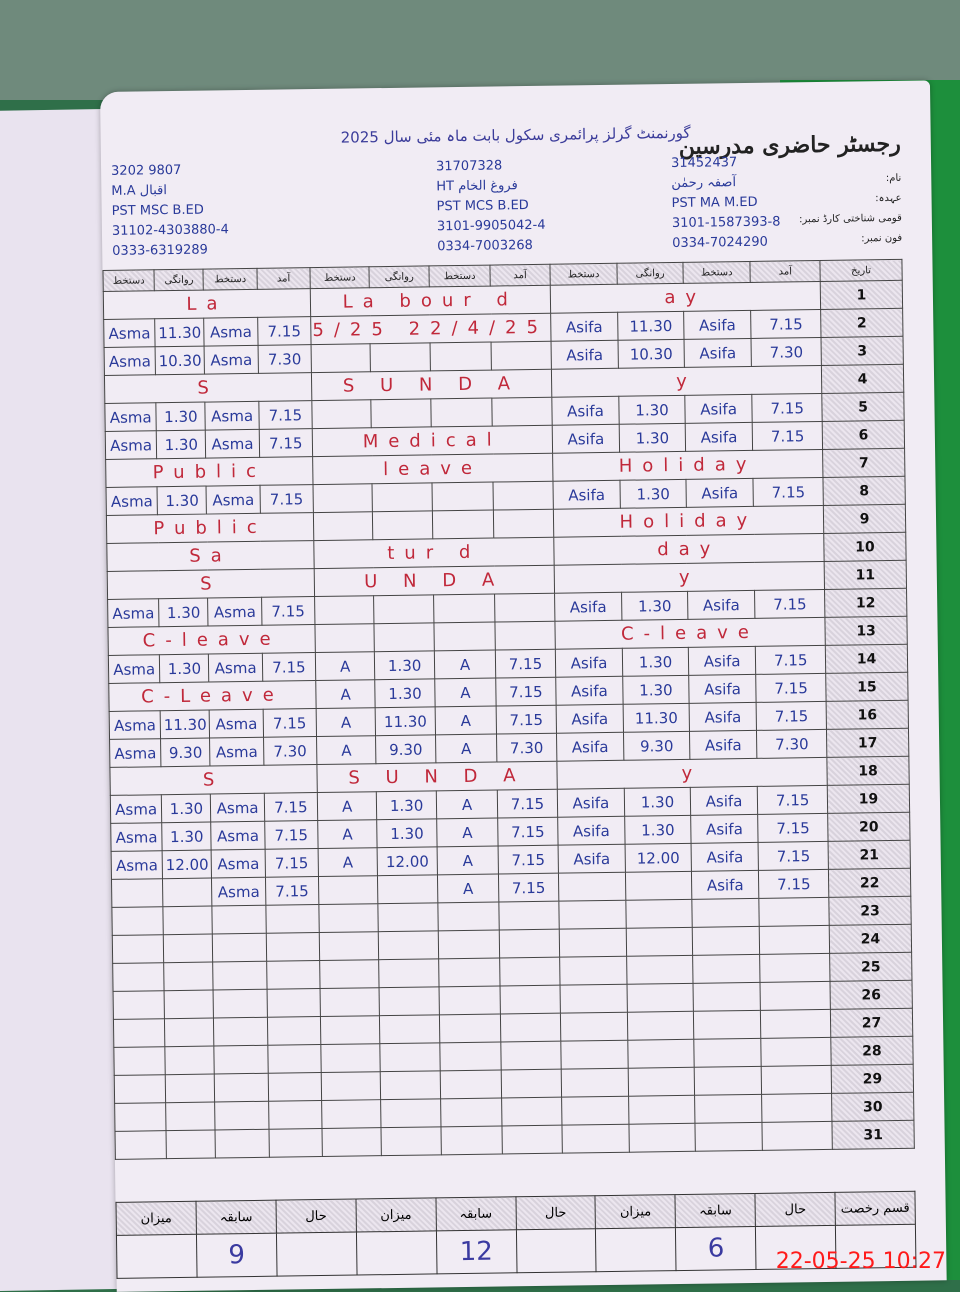 The height and width of the screenshot is (1292, 960). I want to click on remark-cell: Public, so click(209, 472).